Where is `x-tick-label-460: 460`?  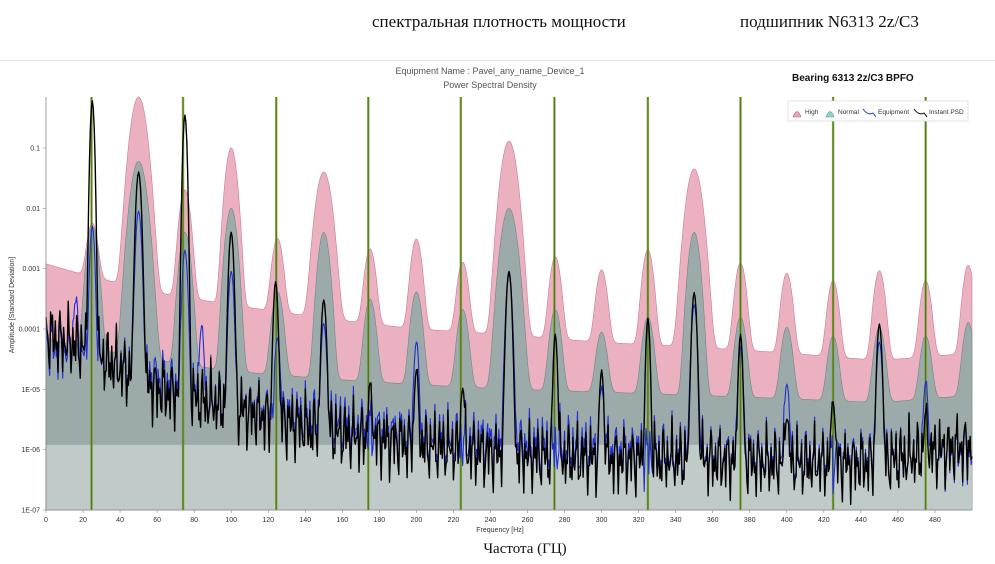 x-tick-label-460: 460 is located at coordinates (898, 520).